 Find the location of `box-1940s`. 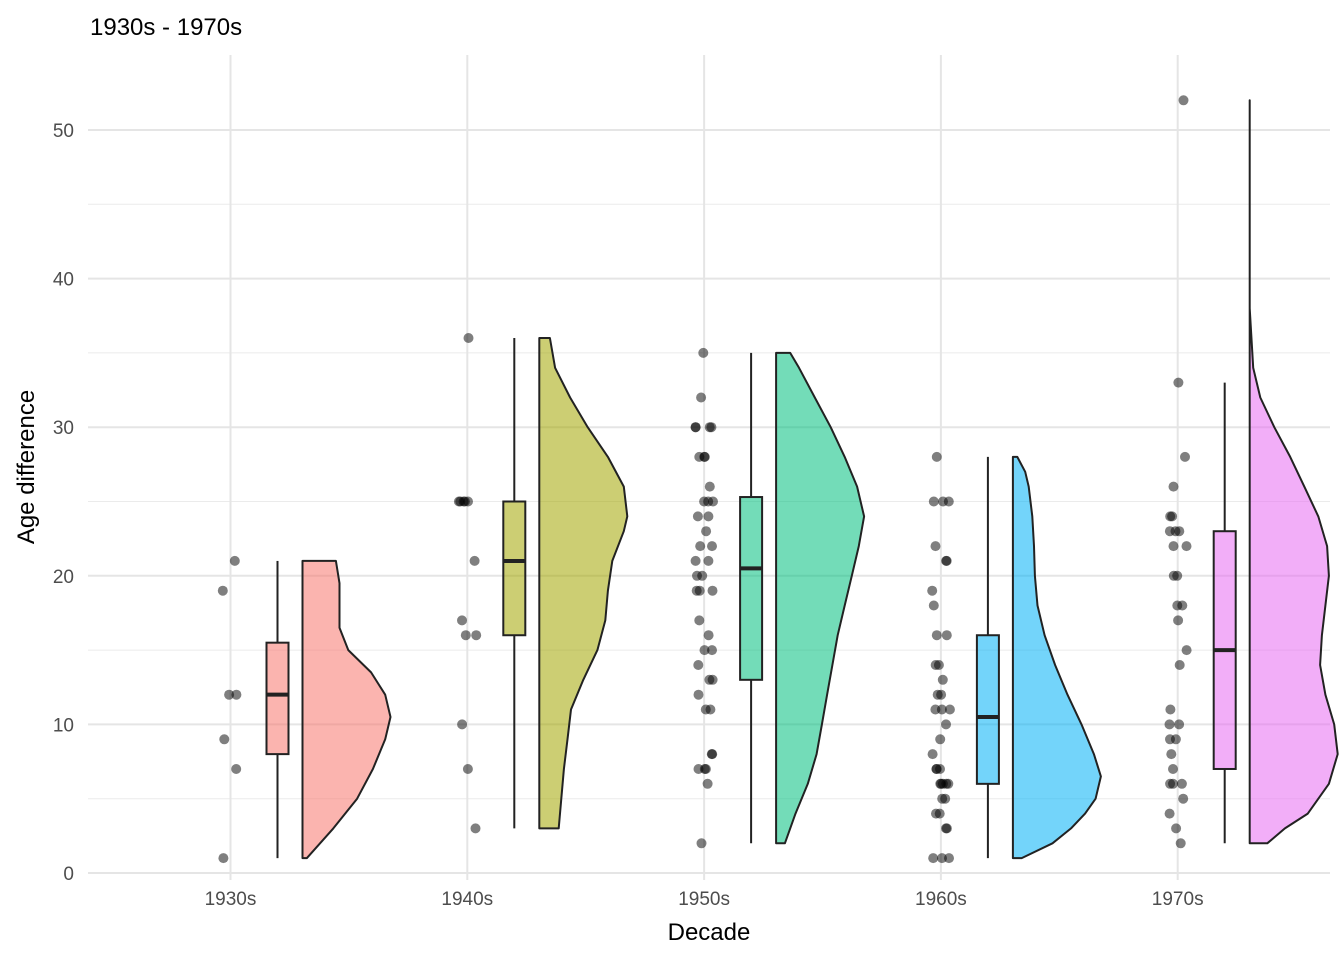

box-1940s is located at coordinates (514, 568).